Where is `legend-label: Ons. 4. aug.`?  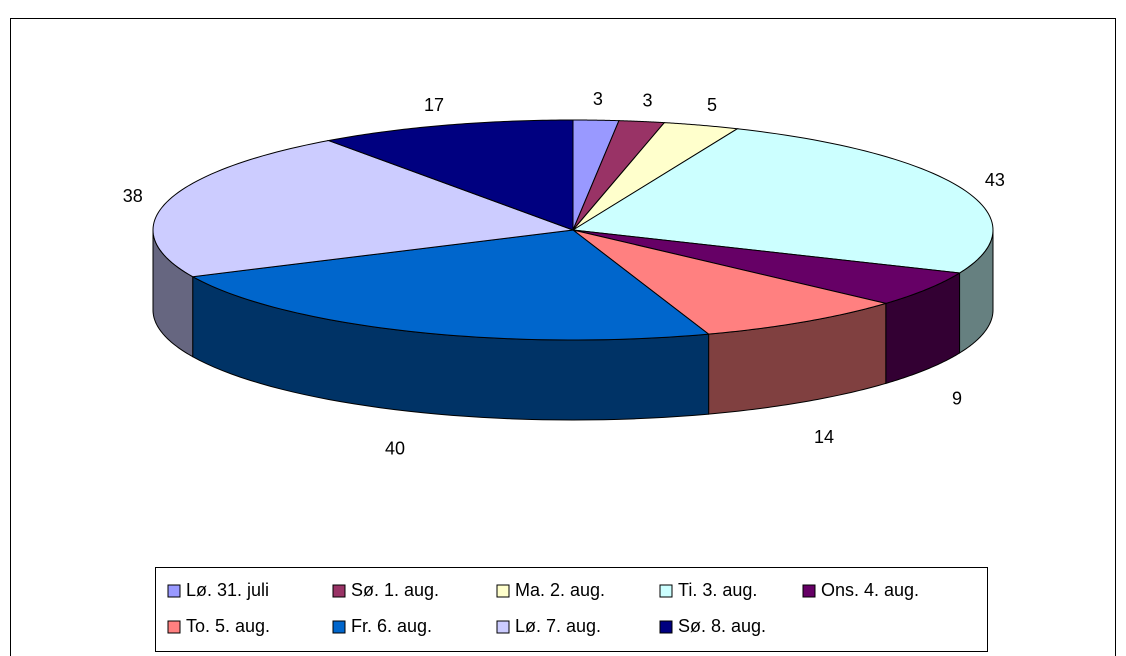
legend-label: Ons. 4. aug. is located at coordinates (870, 590).